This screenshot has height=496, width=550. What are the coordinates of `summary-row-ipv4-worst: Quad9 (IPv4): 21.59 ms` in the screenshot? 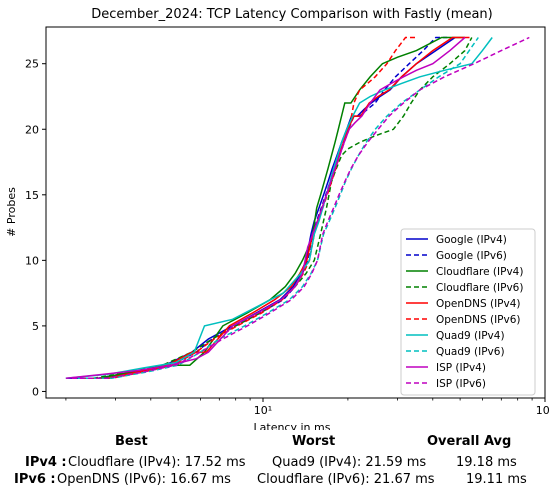 It's located at (349, 462).